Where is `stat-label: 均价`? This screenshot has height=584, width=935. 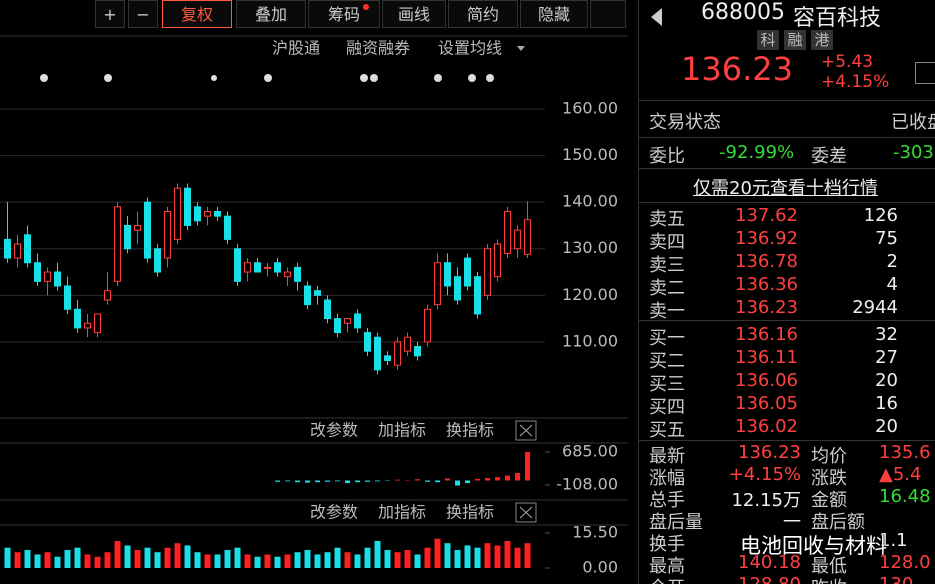 stat-label: 均价 is located at coordinates (829, 456).